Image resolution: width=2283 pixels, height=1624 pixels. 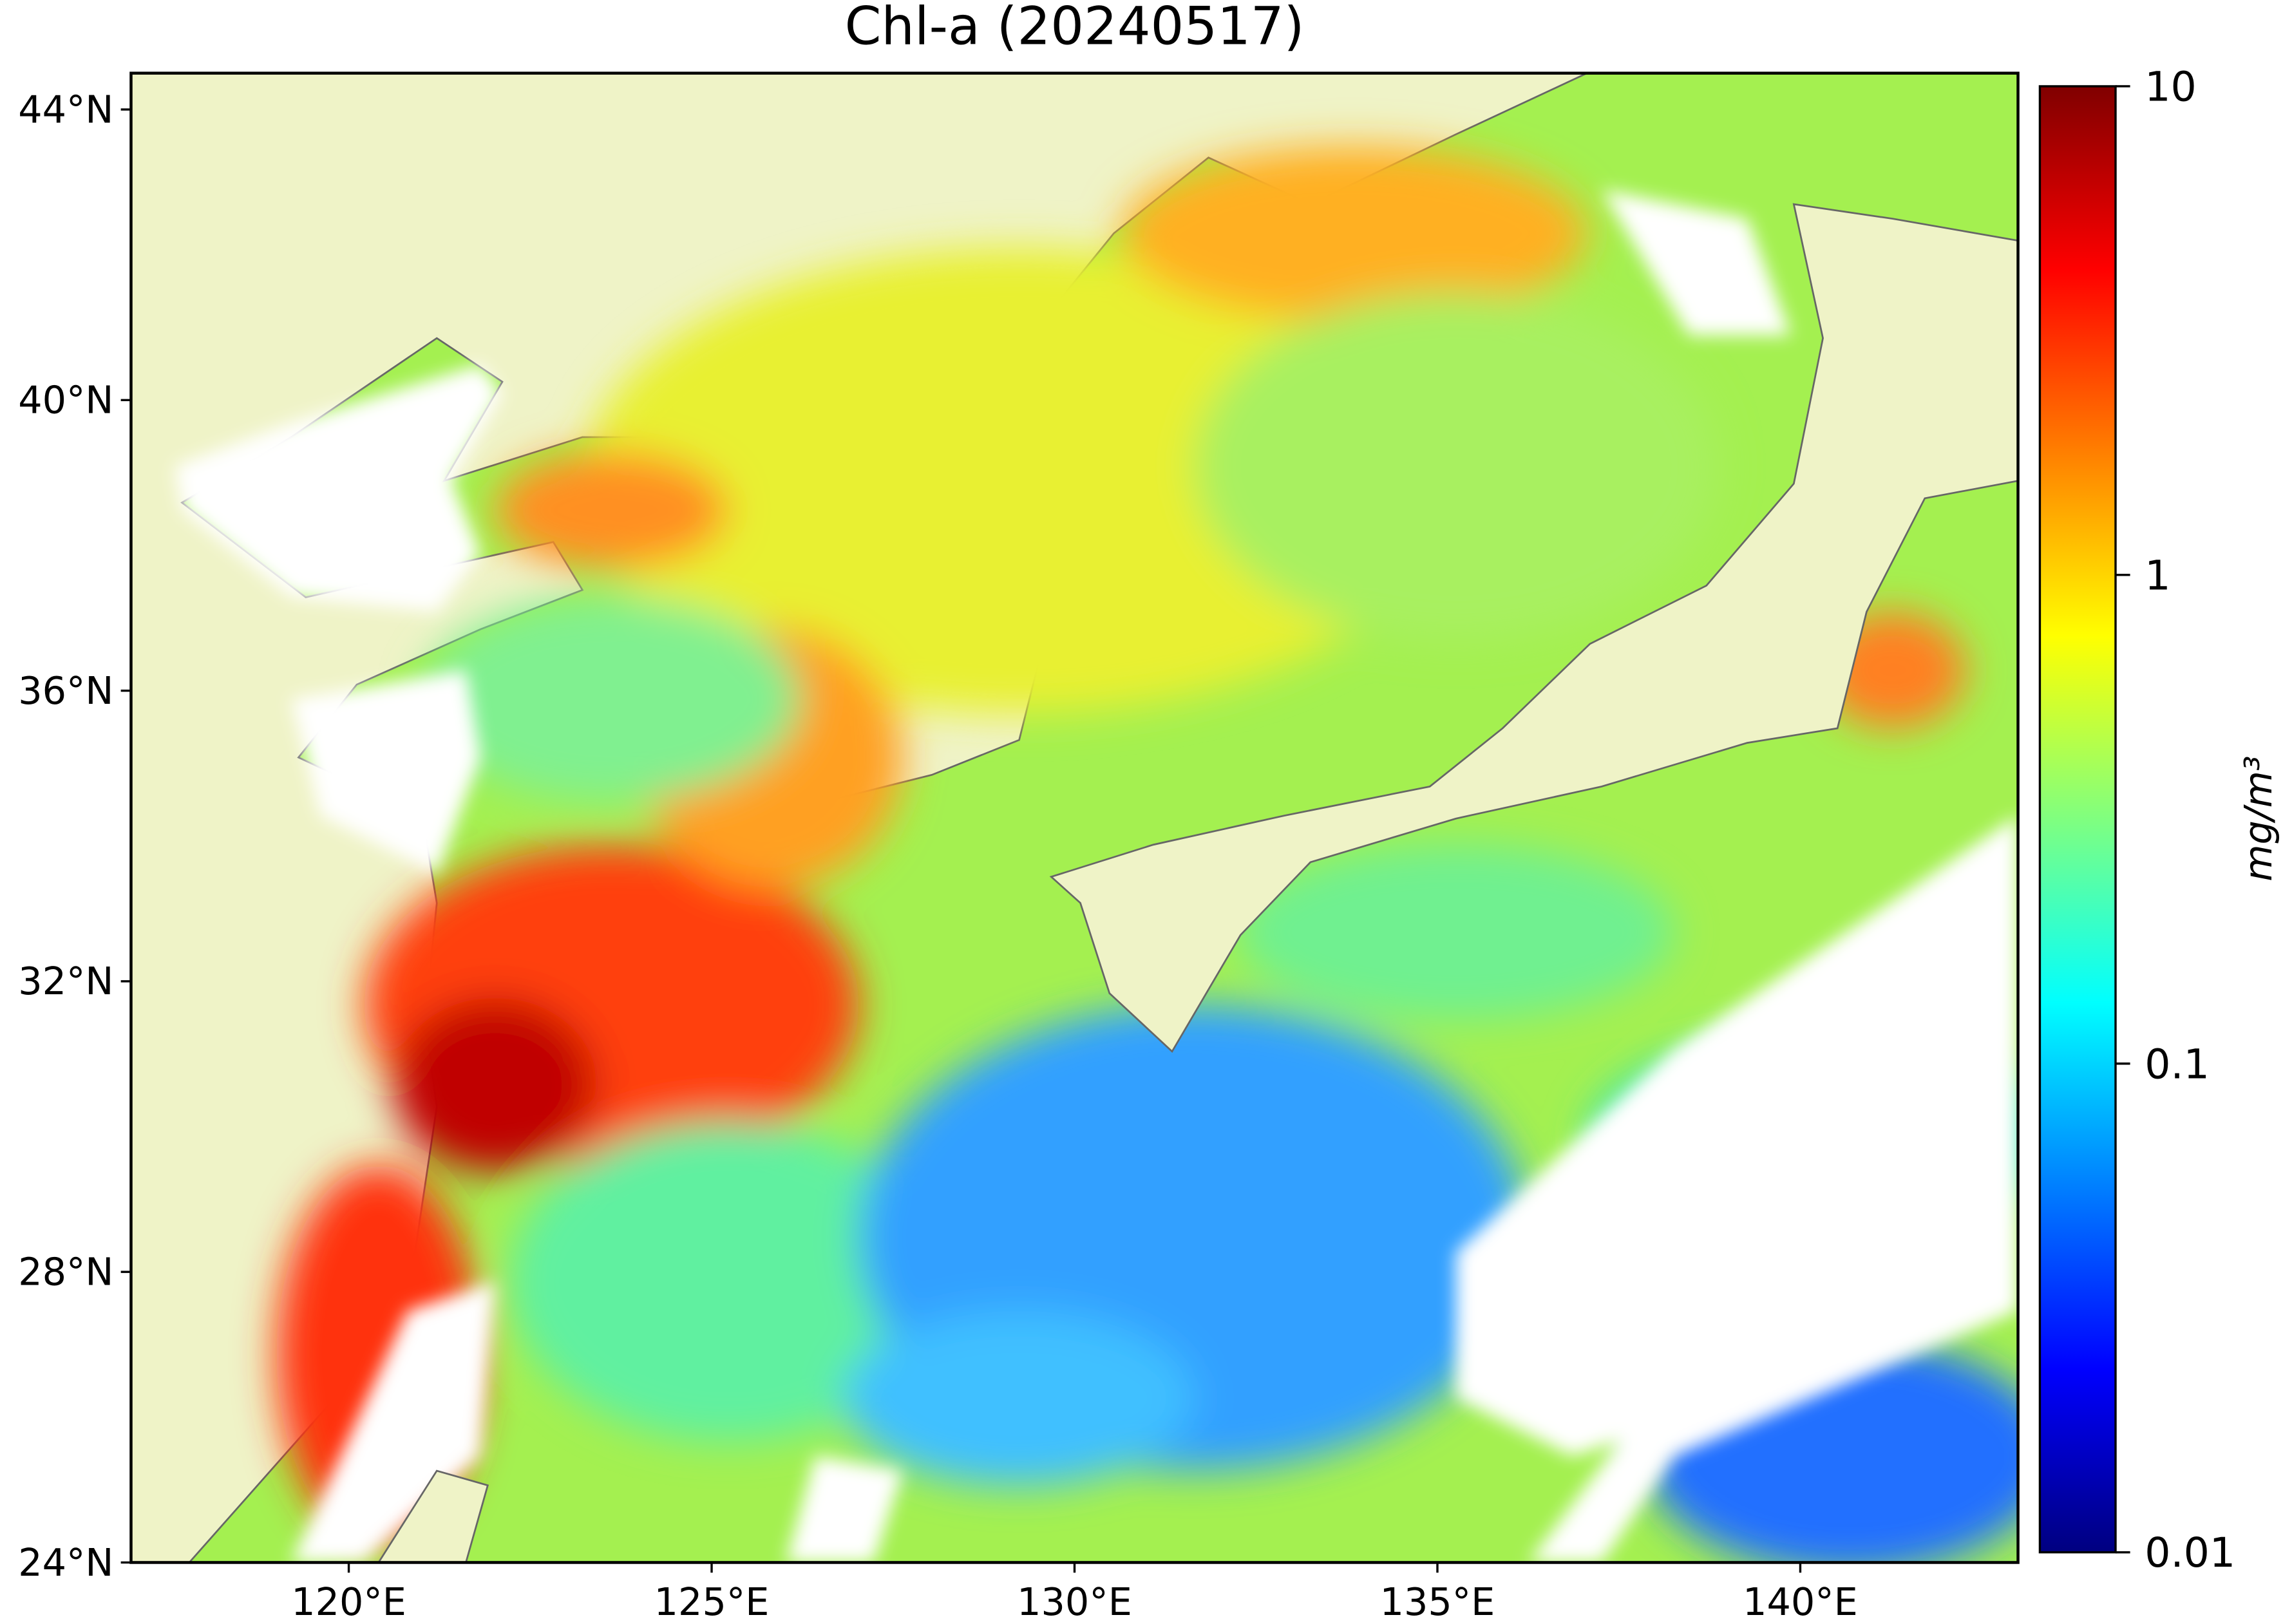 What do you see at coordinates (2171, 87) in the screenshot?
I see `colorbar-tick-label: 10` at bounding box center [2171, 87].